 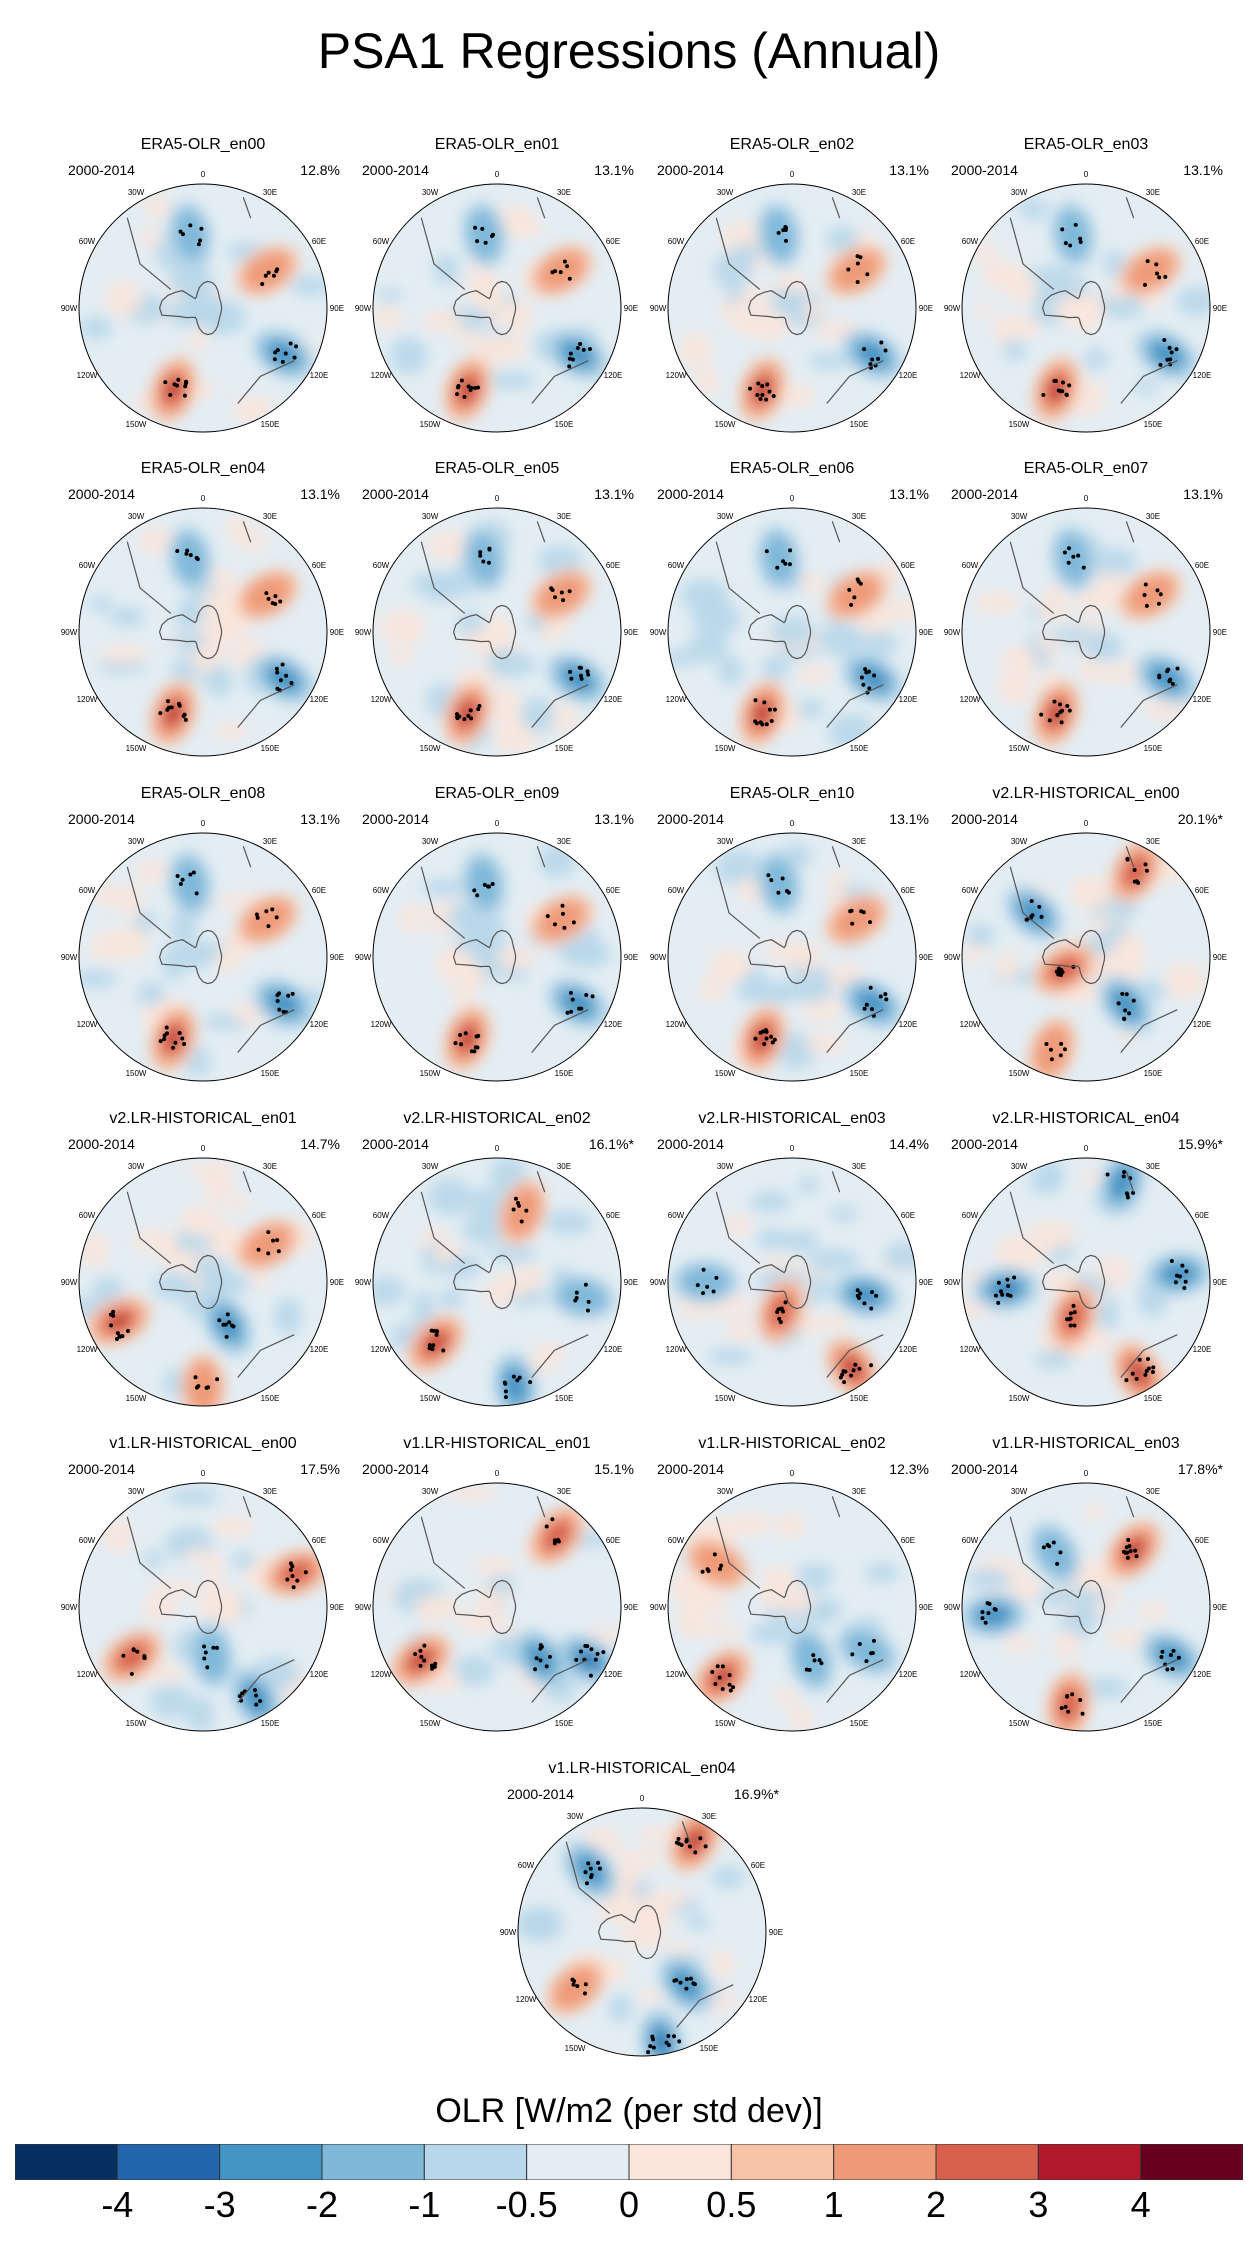 What do you see at coordinates (117, 2204) in the screenshot?
I see `colorbar-tick-label: -4` at bounding box center [117, 2204].